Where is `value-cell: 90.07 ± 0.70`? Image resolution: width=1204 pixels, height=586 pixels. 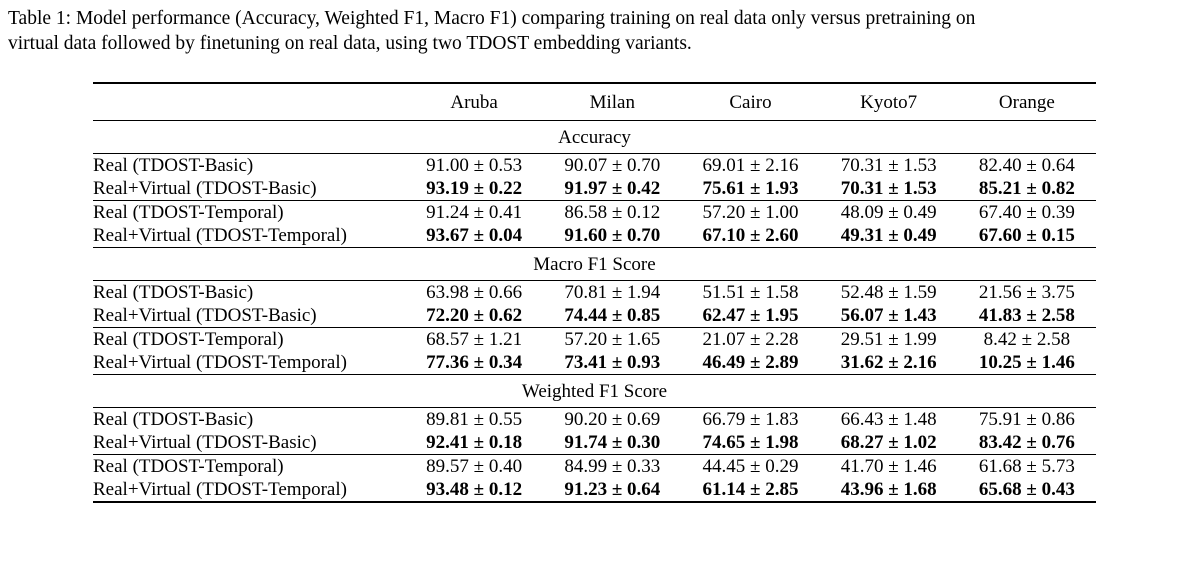
value-cell: 90.07 ± 0.70 is located at coordinates (612, 165).